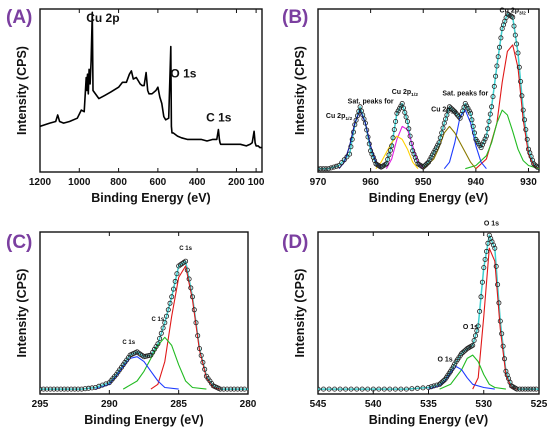 The image size is (550, 436). Describe the element at coordinates (118, 182) in the screenshot. I see `x-tick-label: 800` at that location.